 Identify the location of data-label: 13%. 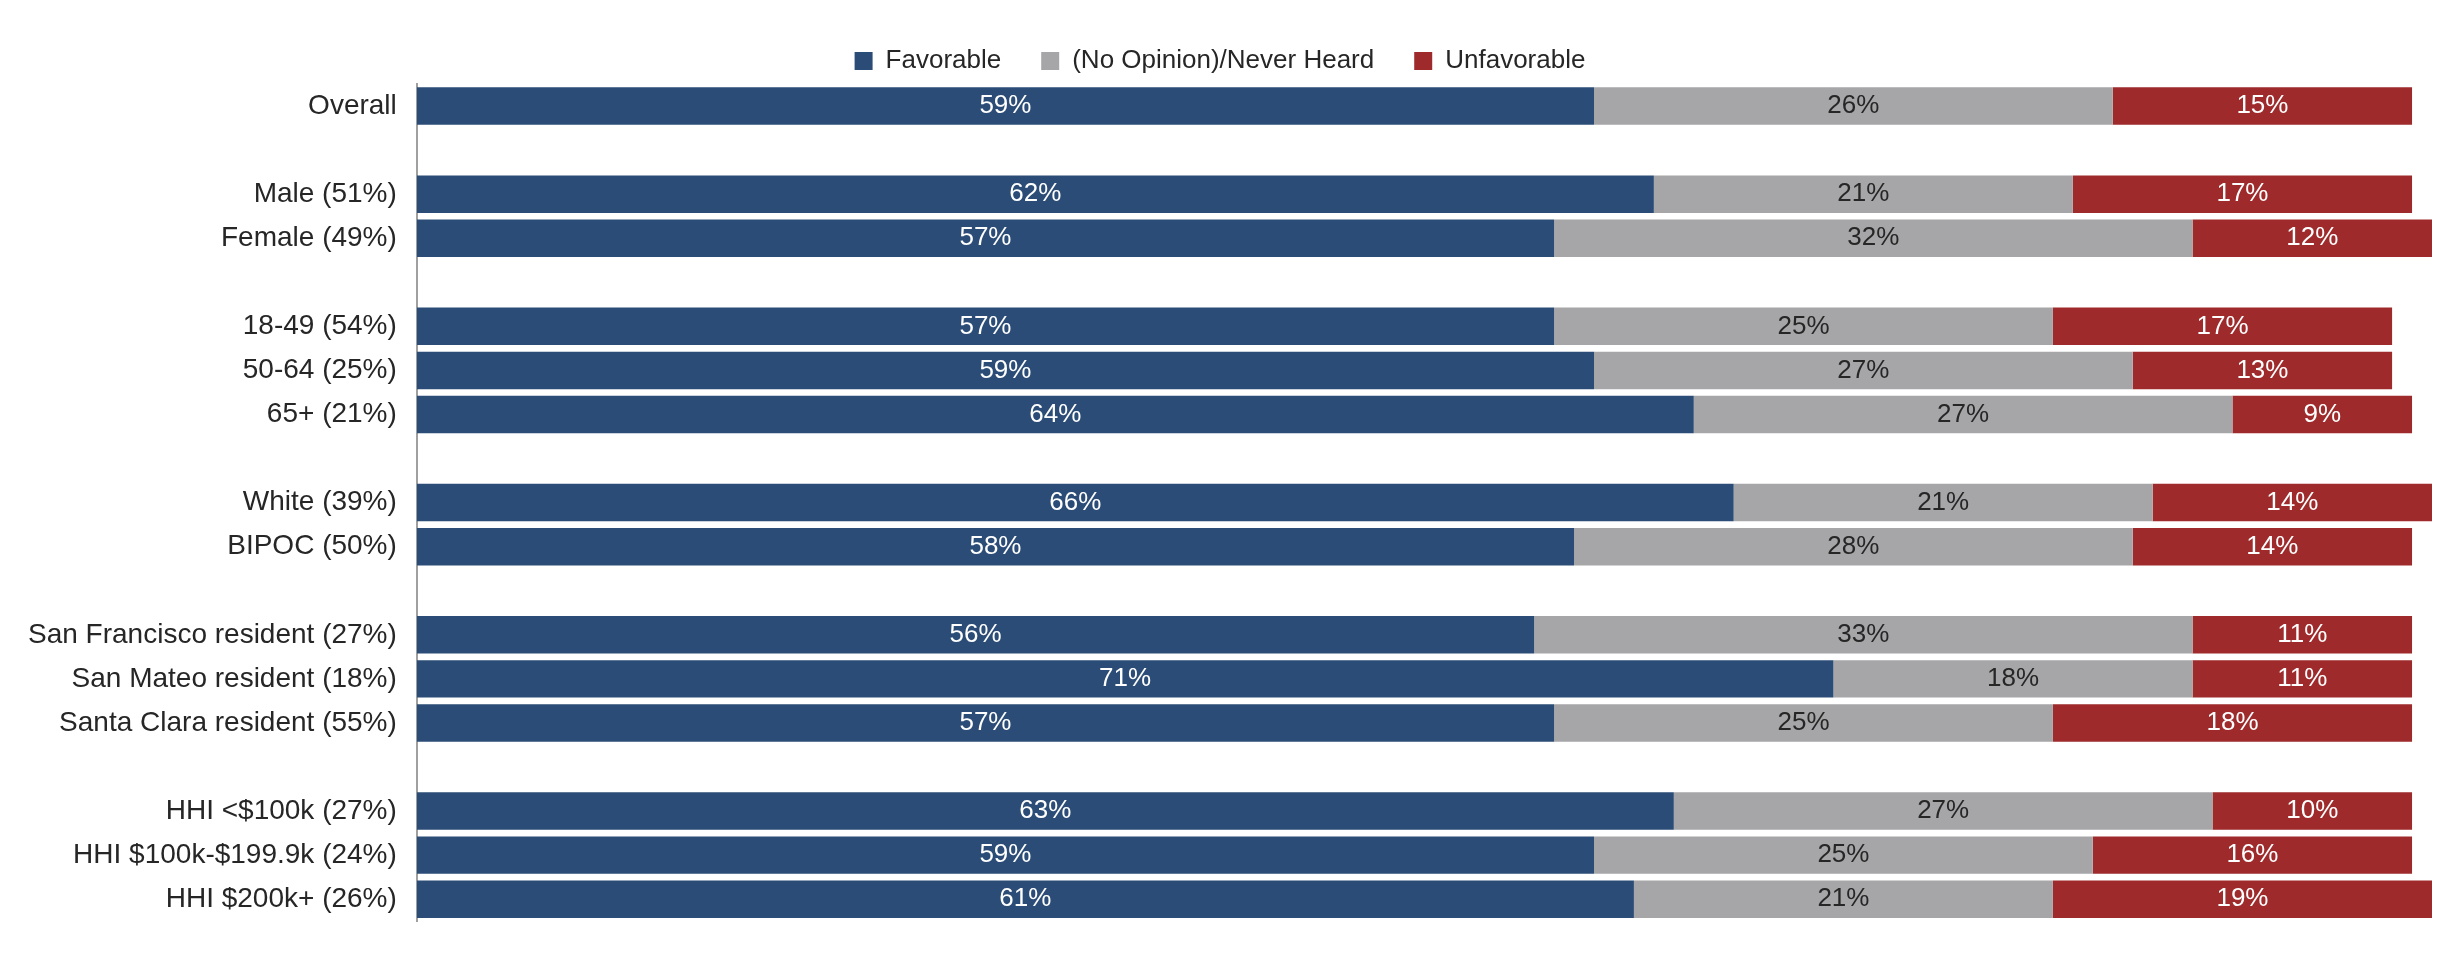
(2262, 368).